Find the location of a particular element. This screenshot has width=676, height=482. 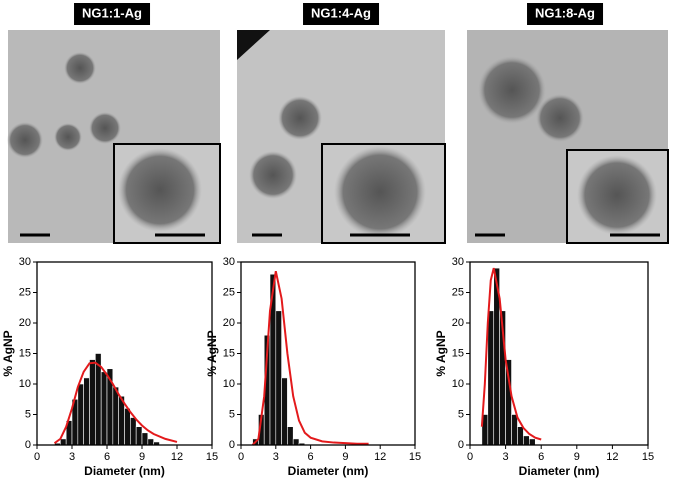

chart-title: NG1:4-Ag is located at coordinates (341, 12).